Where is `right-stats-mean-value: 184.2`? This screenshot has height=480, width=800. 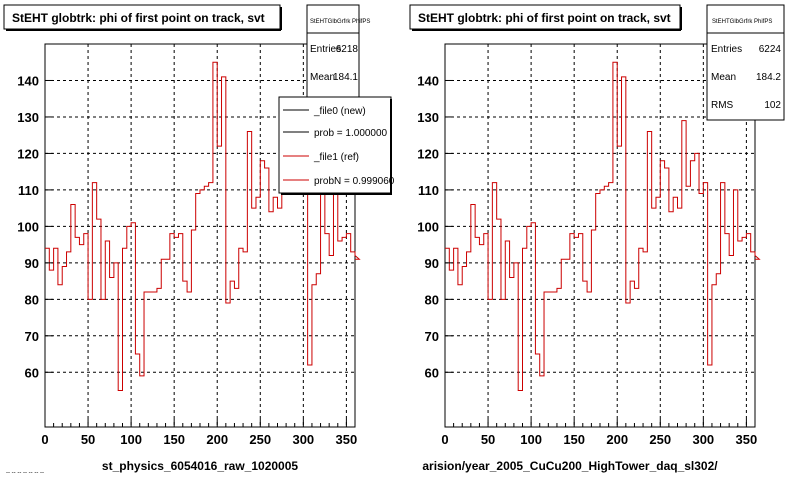
right-stats-mean-value: 184.2 is located at coordinates (768, 77).